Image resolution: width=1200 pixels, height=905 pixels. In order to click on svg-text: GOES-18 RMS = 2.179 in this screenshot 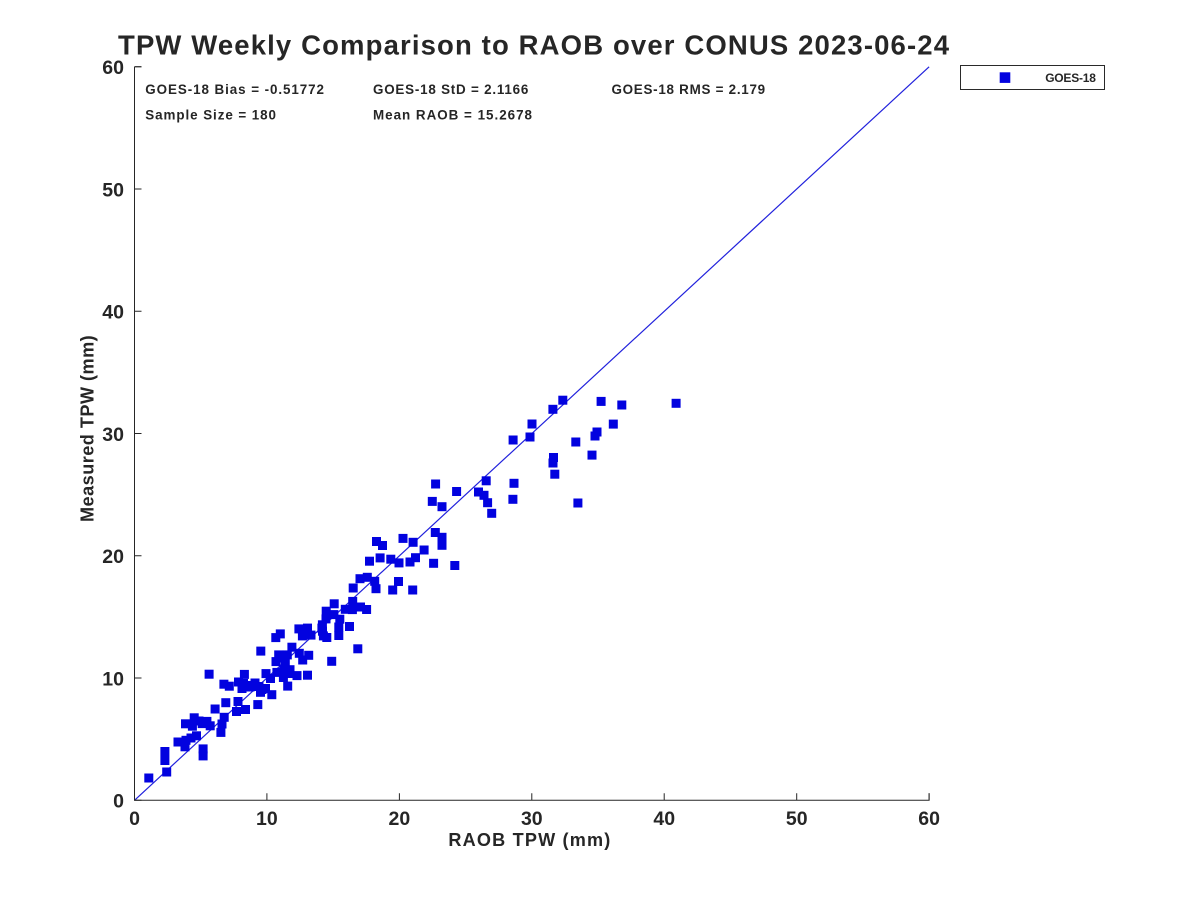, I will do `click(689, 89)`.